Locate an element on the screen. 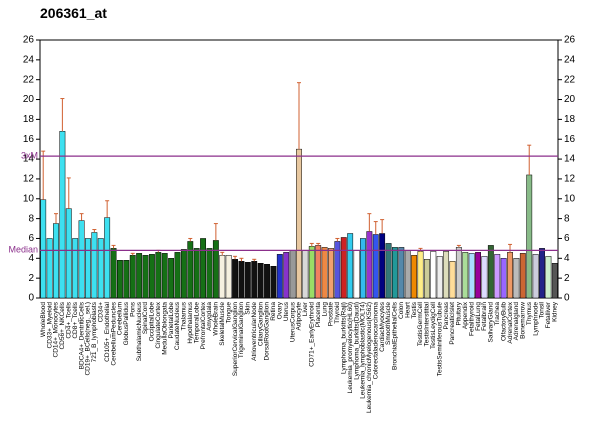  x-tick-label: Testis is located at coordinates (414, 309).